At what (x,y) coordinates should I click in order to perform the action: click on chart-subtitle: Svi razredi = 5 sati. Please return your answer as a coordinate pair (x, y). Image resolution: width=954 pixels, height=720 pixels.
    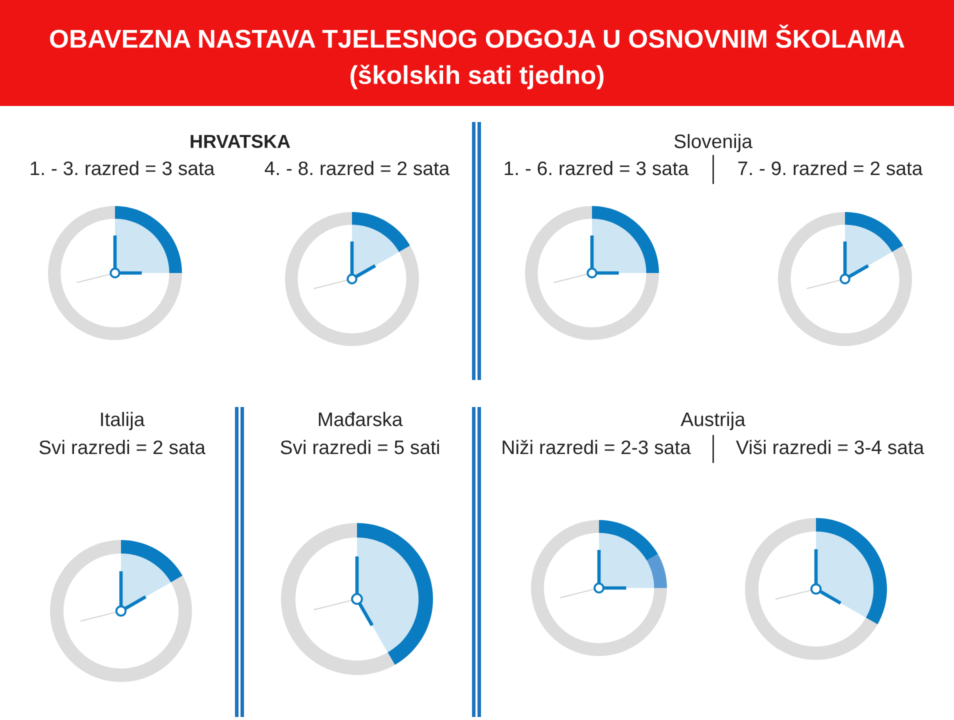
    Looking at the image, I should click on (359, 447).